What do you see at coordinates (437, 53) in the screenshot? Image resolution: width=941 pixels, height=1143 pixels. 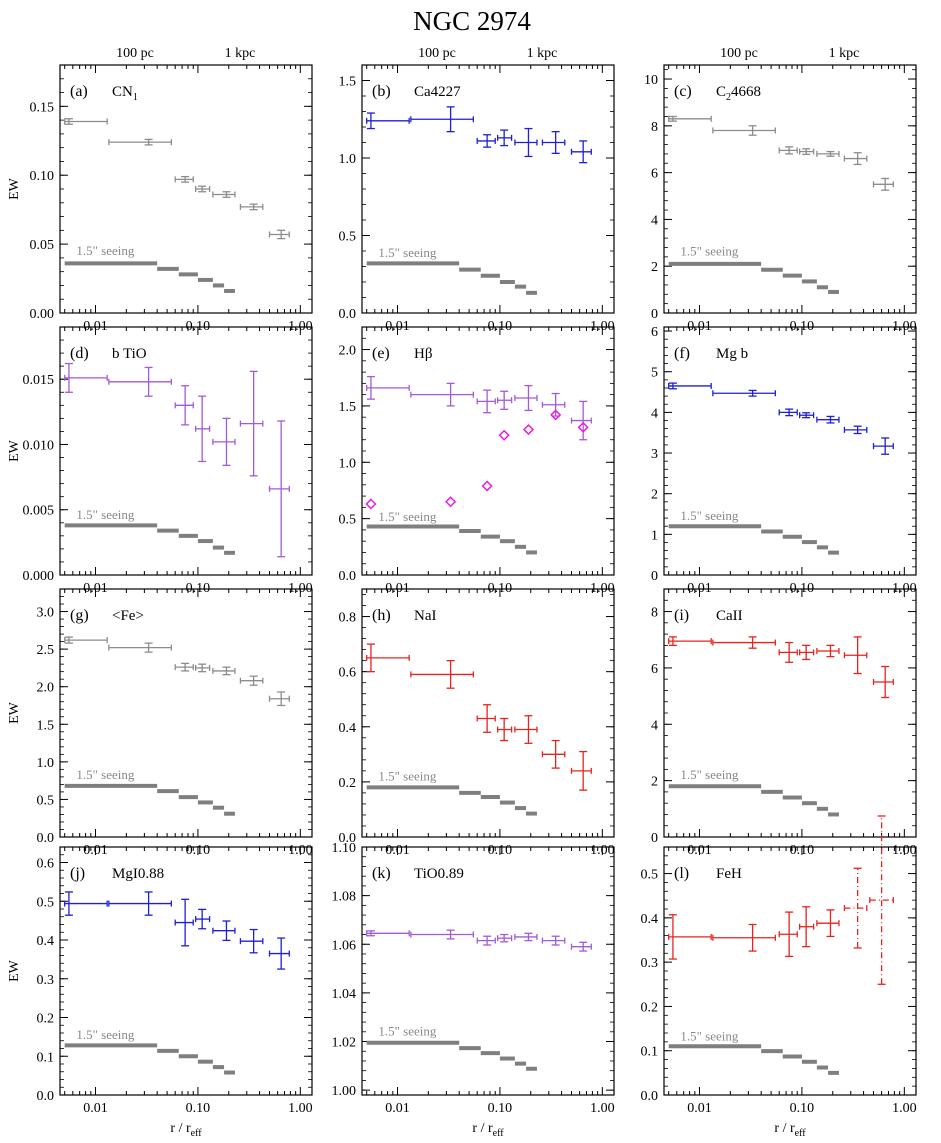 I see `top-axis-label: 100 pc` at bounding box center [437, 53].